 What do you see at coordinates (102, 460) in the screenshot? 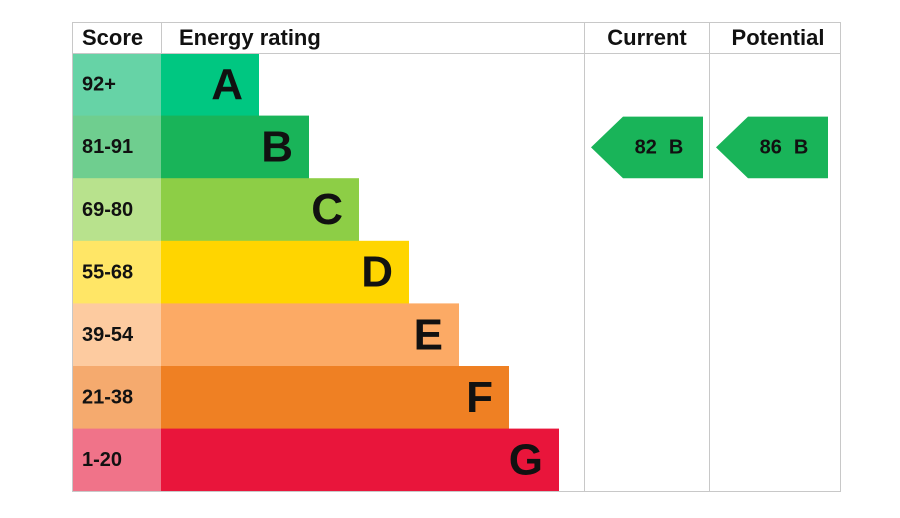
I see `score-range: 1-20` at bounding box center [102, 460].